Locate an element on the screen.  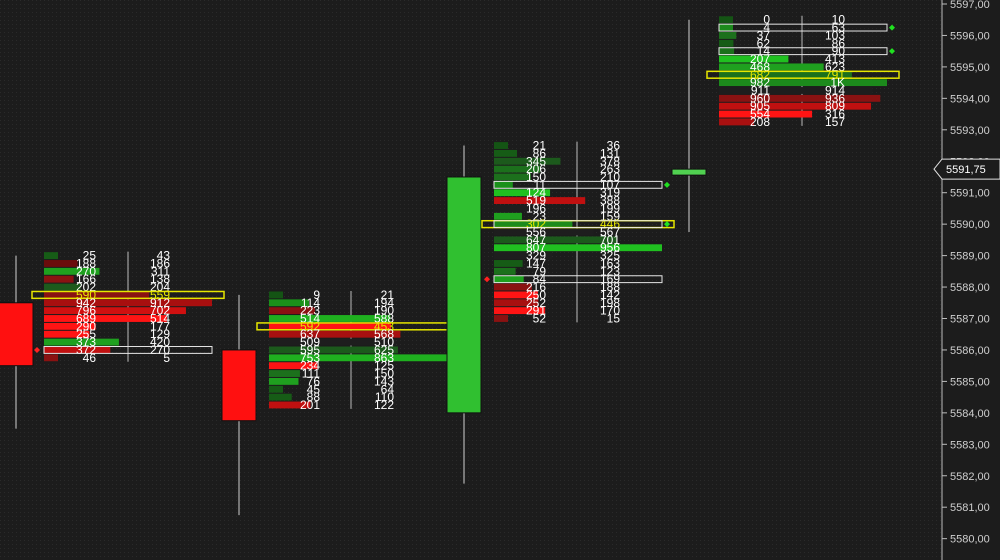
ask-volume-label: 10 is located at coordinates (839, 20).